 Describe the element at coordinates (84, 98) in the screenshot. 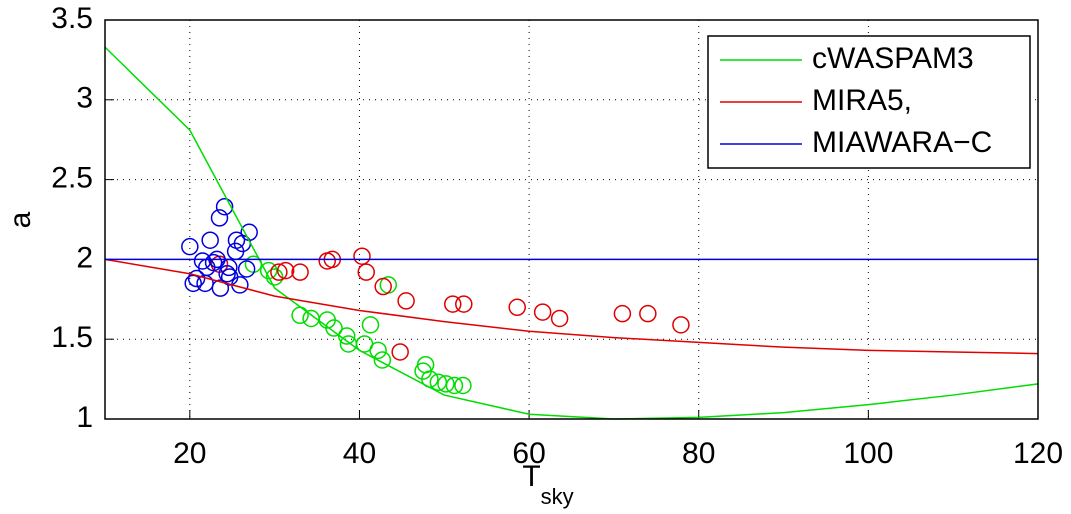

I see `y-tick-label: 3` at that location.